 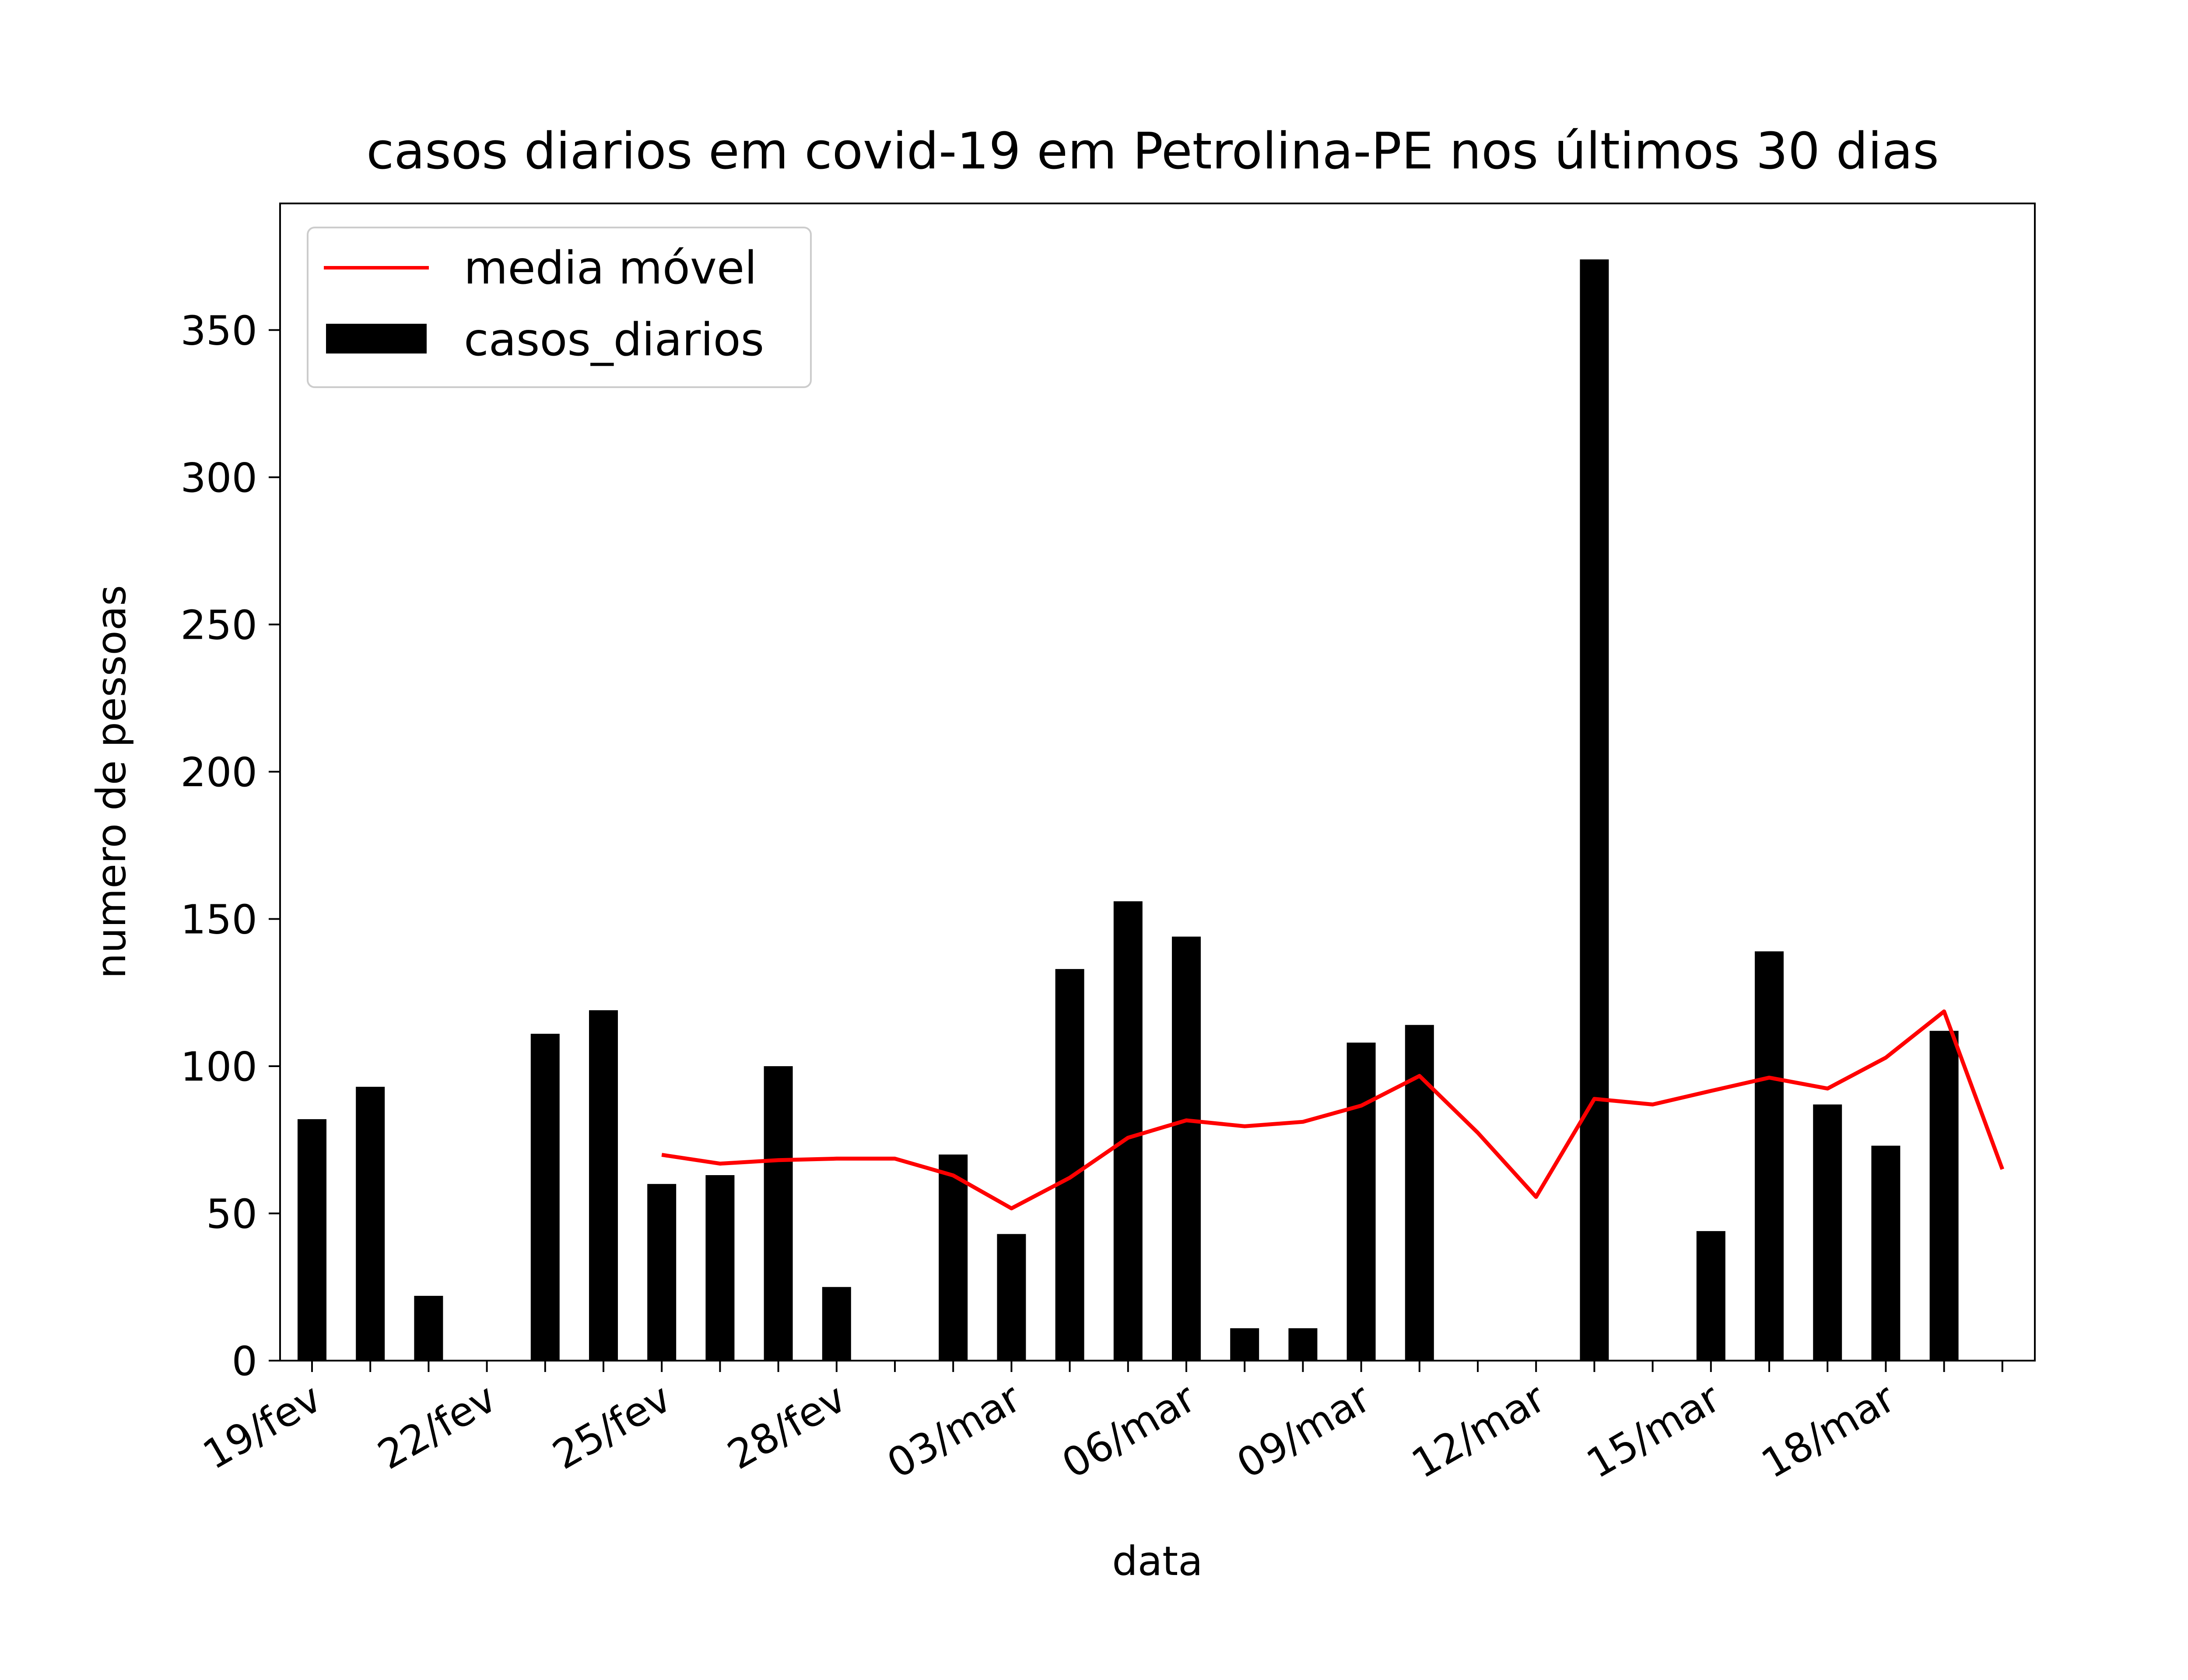 I want to click on moving-average-line, so click(x=1333, y=1110).